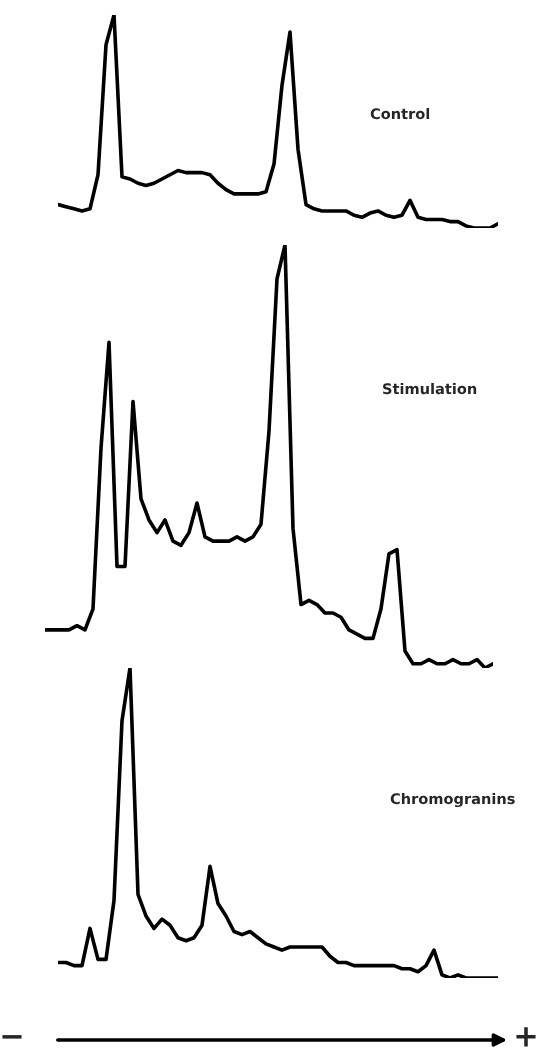 This screenshot has width=536, height=1056. Describe the element at coordinates (452, 800) in the screenshot. I see `text: Chromogranins` at that location.